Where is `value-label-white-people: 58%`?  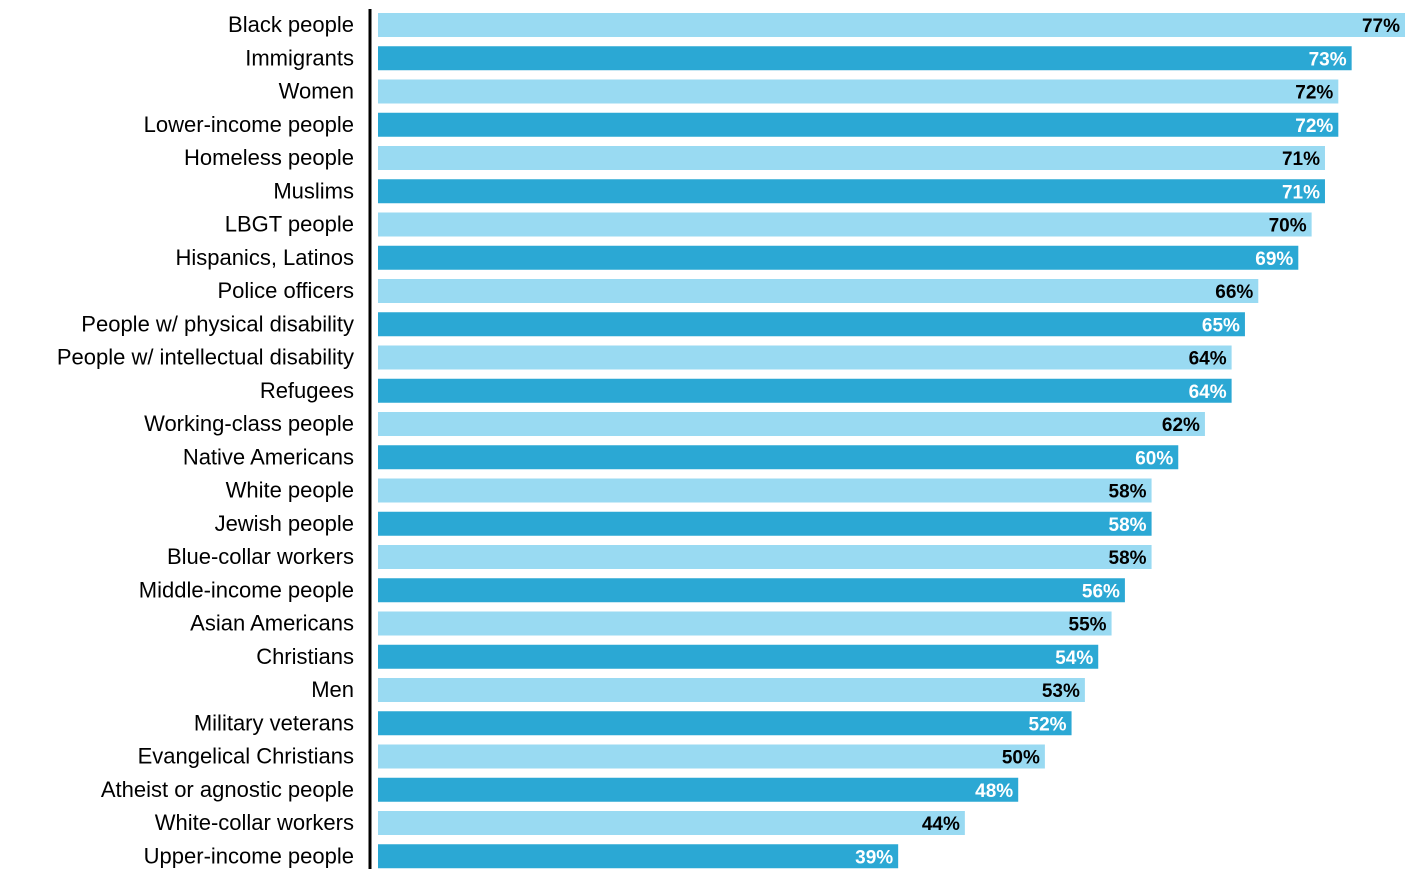 value-label-white-people: 58% is located at coordinates (1128, 492).